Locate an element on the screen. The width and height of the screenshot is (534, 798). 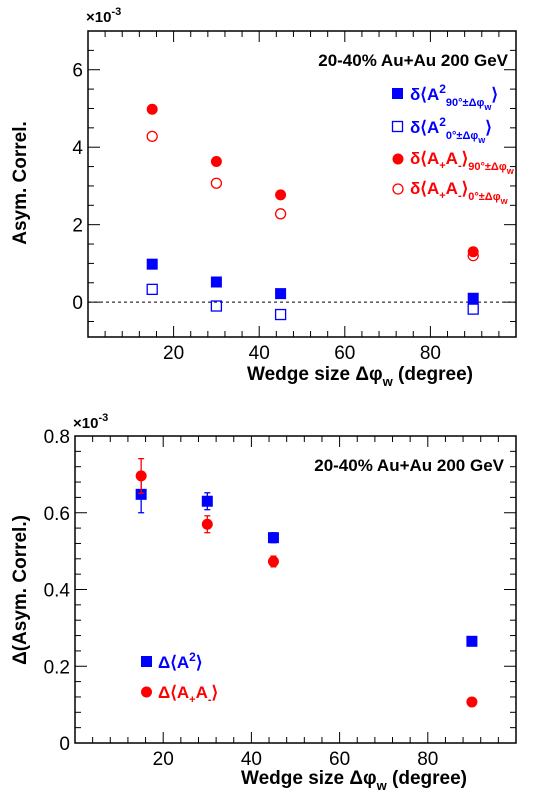
y-tick-label: 0.4 is located at coordinates (57, 591).